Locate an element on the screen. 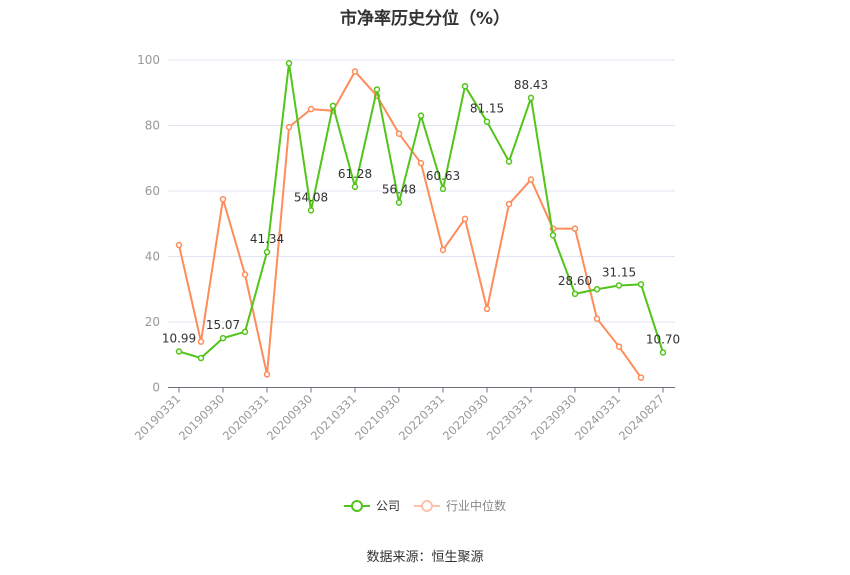 The image size is (850, 575). data-label: 88.43 is located at coordinates (531, 85).